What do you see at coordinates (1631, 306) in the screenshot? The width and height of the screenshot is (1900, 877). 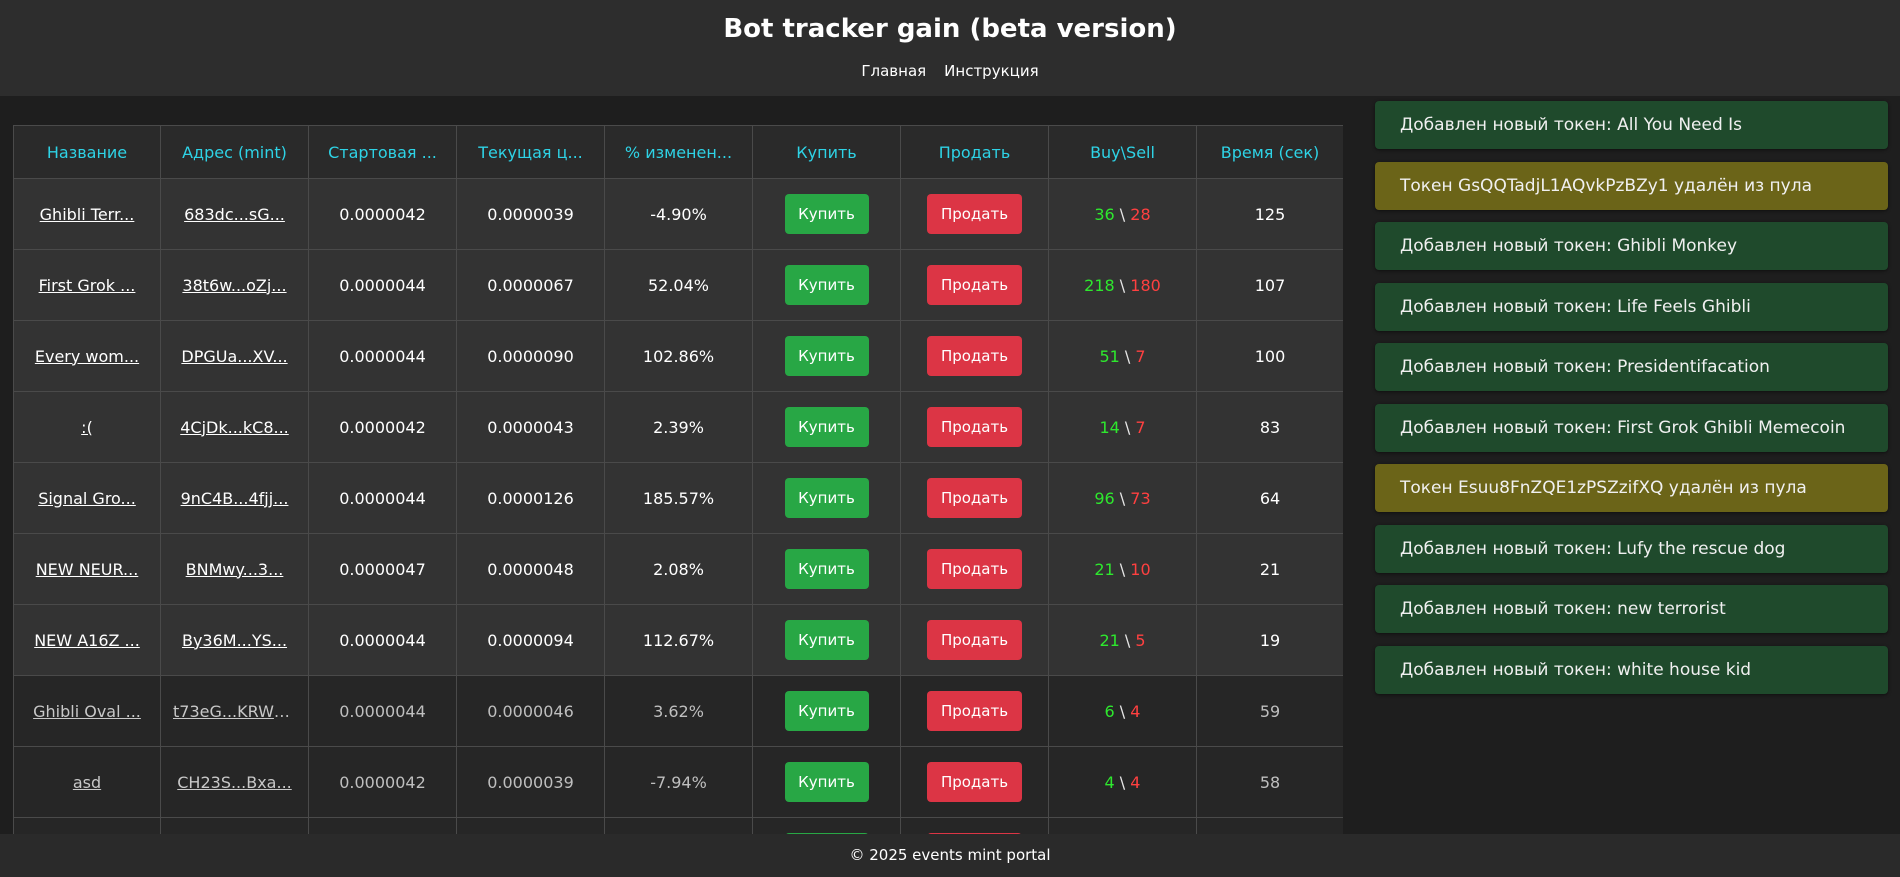 I see `feed-item-token-added: Добавлен новый токен: Life Feels Ghibli` at bounding box center [1631, 306].